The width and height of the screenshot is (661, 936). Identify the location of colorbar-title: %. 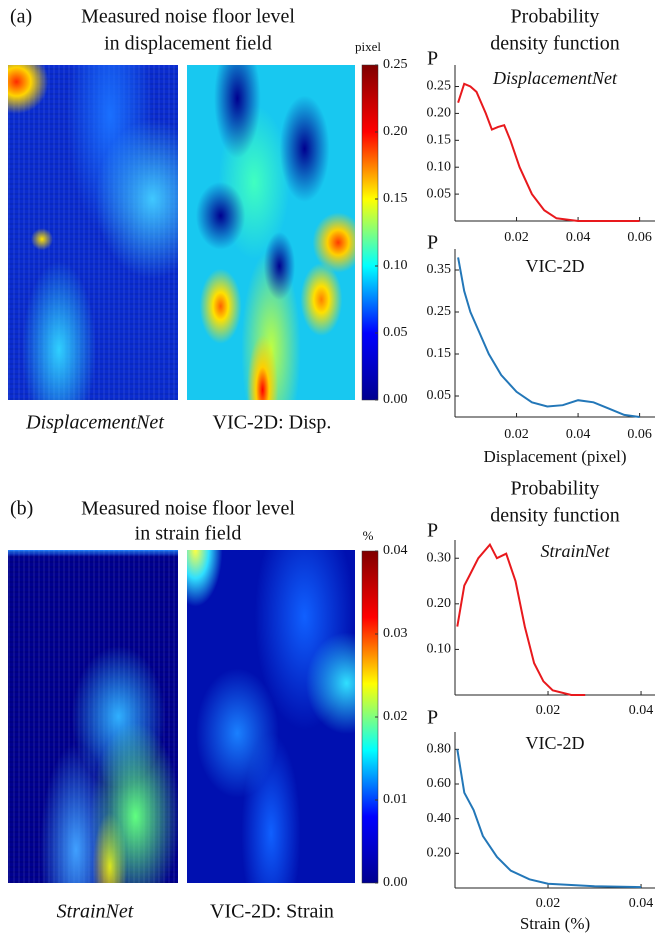
(368, 535).